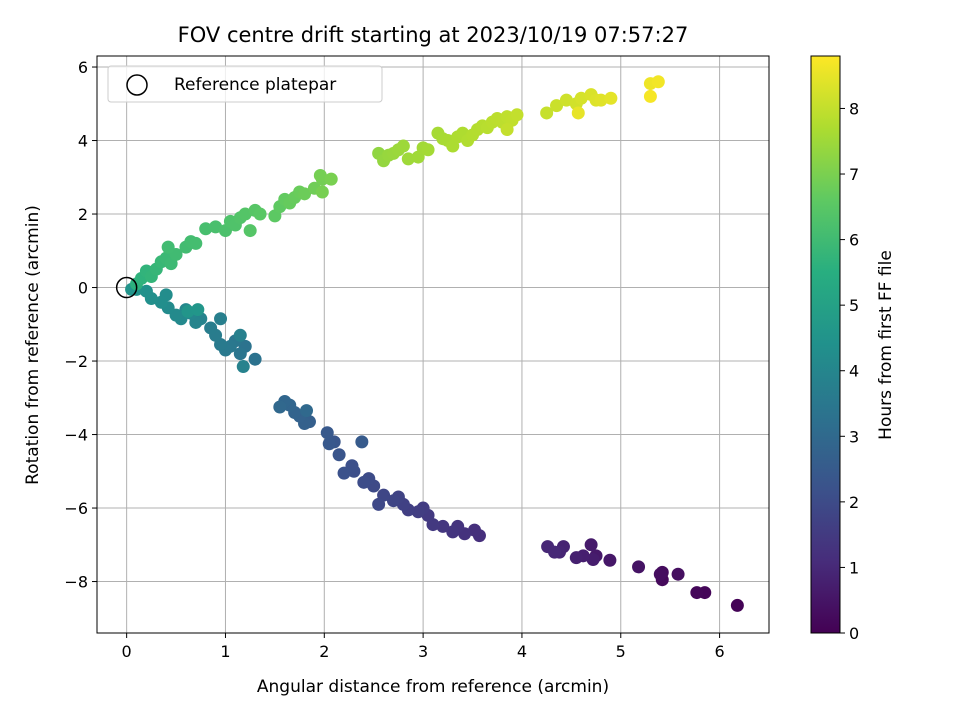  I want to click on x-tick-label: 6, so click(719, 651).